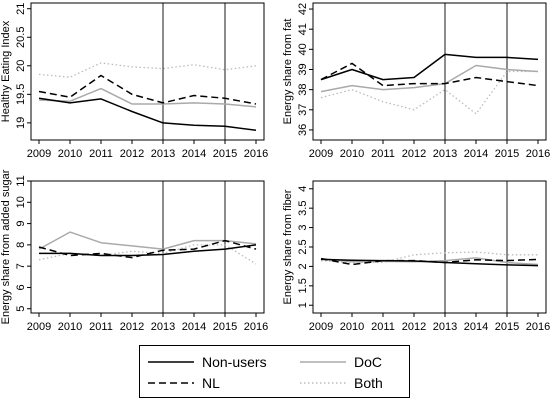  What do you see at coordinates (303, 266) in the screenshot?
I see `y-tick-label: 2` at bounding box center [303, 266].